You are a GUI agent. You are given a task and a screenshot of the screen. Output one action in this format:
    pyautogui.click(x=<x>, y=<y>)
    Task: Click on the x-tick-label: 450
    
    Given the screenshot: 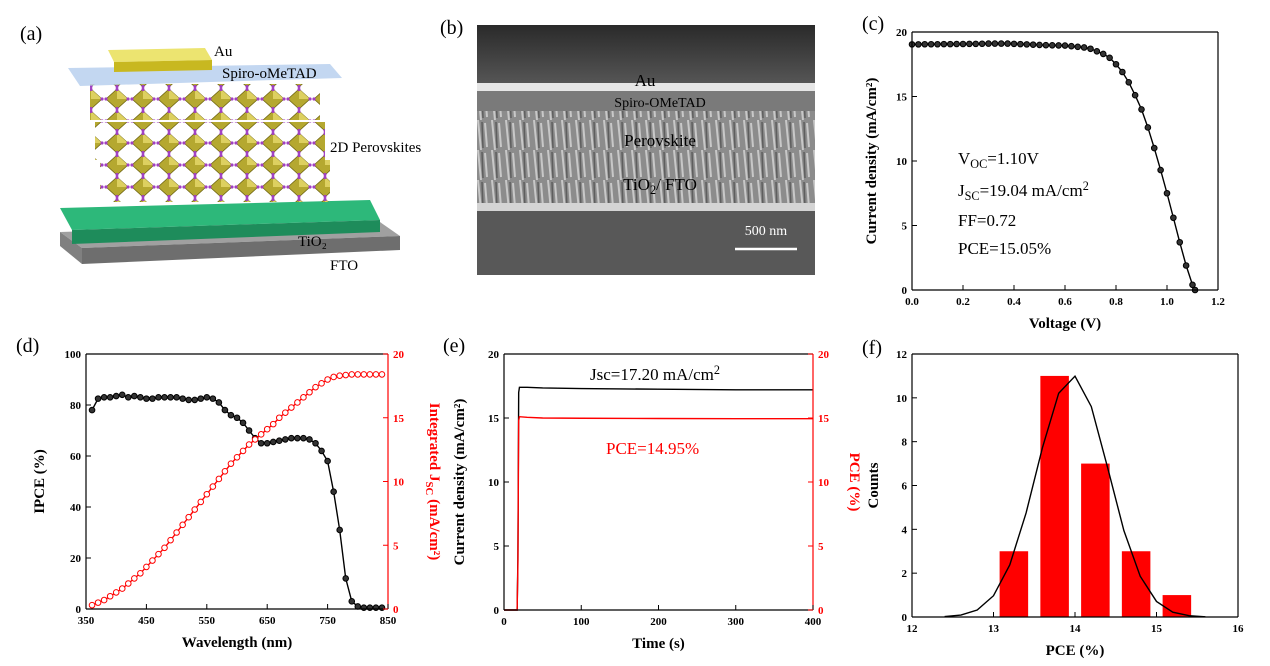 What is the action you would take?
    pyautogui.click(x=146, y=621)
    